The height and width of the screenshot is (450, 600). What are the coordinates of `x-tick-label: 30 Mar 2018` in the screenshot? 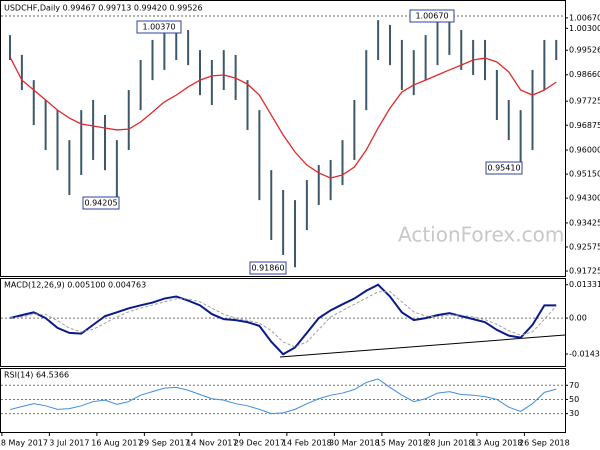 It's located at (354, 443).